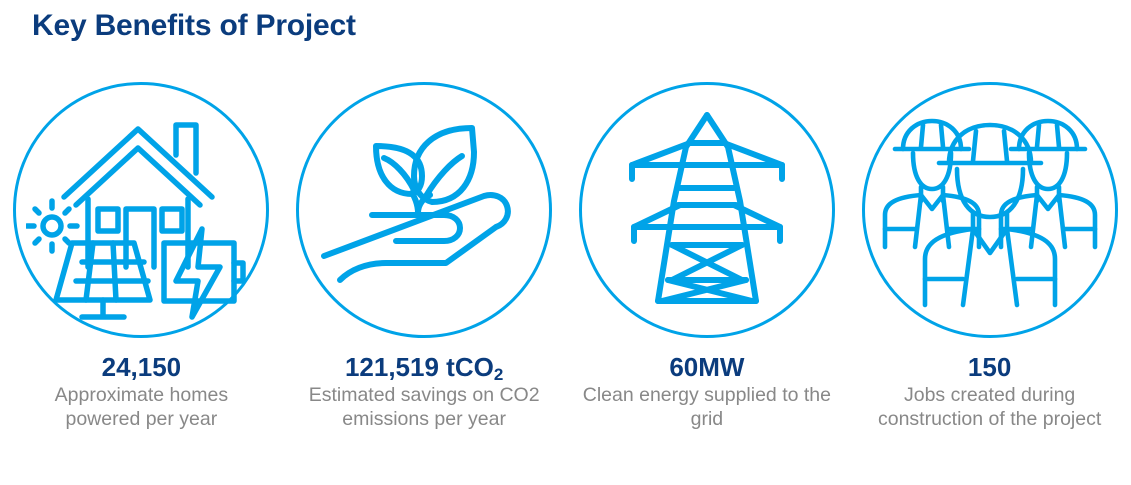 Image resolution: width=1131 pixels, height=485 pixels. I want to click on stat-value-subscript: 2, so click(498, 374).